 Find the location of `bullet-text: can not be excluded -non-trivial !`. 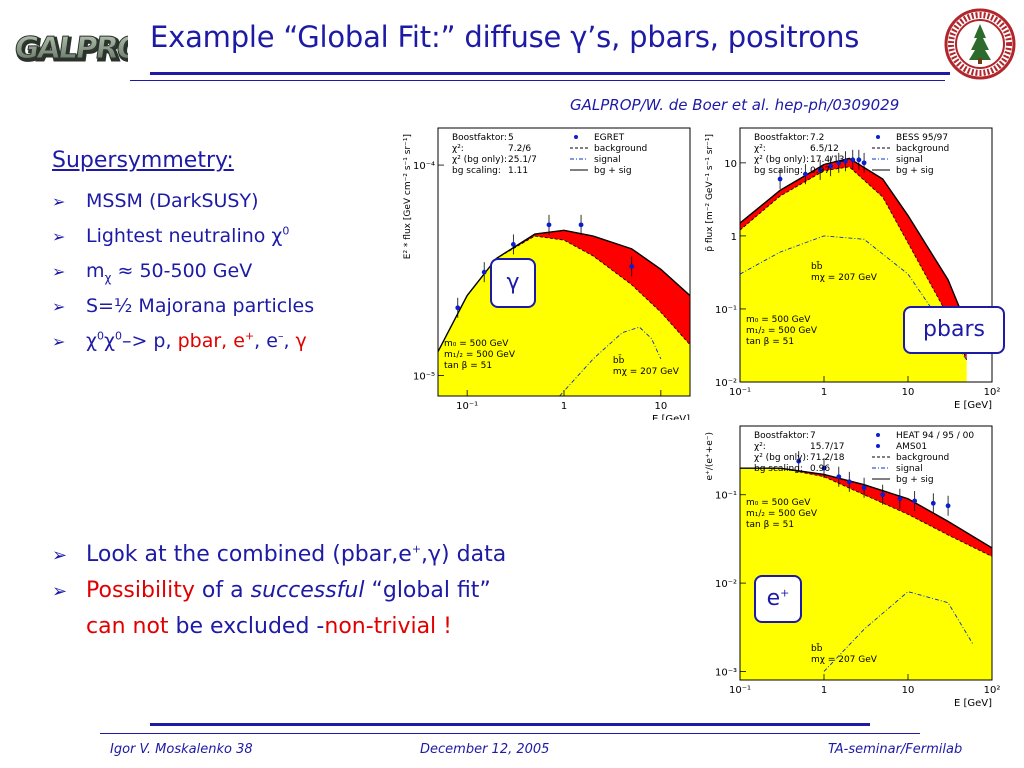

bullet-text: can not be excluded -non-trivial ! is located at coordinates (269, 626).